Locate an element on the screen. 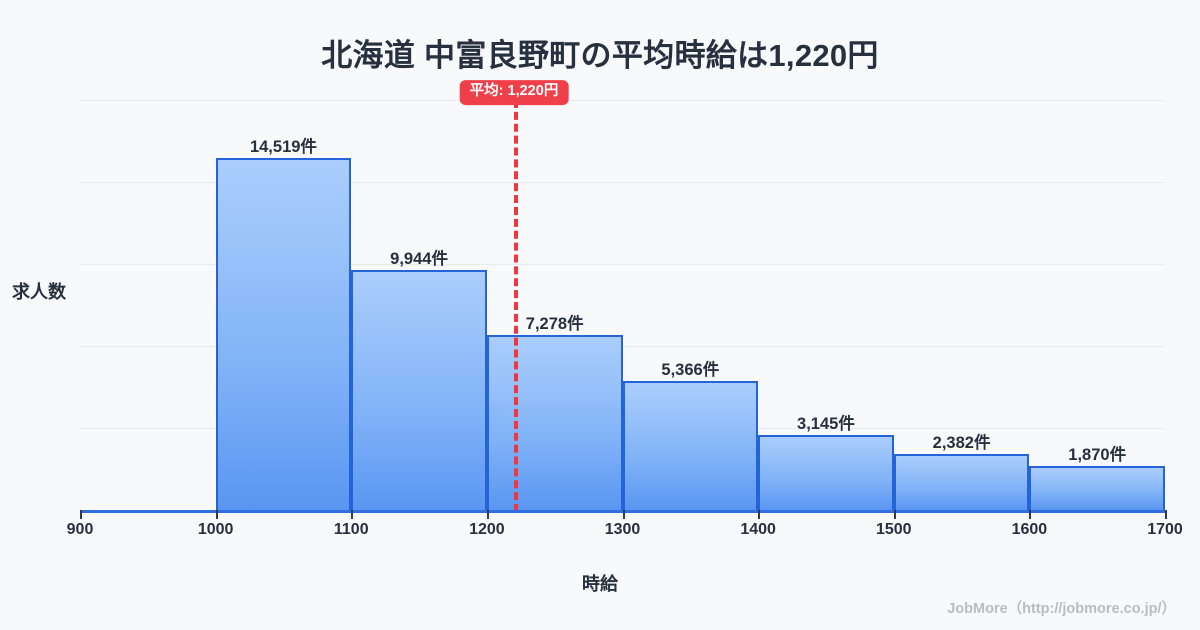 The width and height of the screenshot is (1200, 630). x-axis-tick-label: 1500 is located at coordinates (893, 529).